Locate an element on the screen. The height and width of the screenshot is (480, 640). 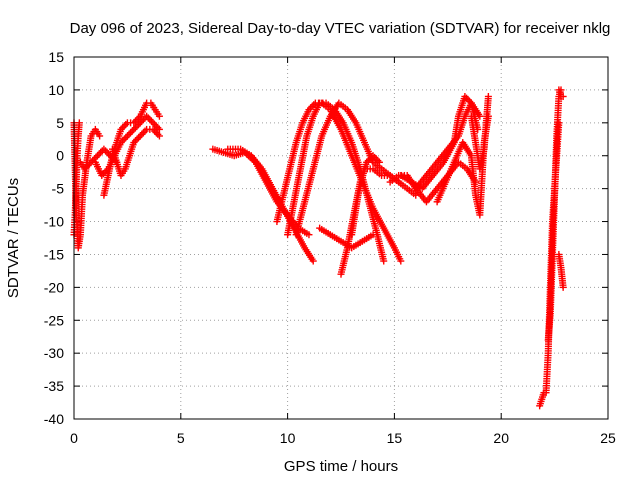
y-tick-label: -40 is located at coordinates (54, 419).